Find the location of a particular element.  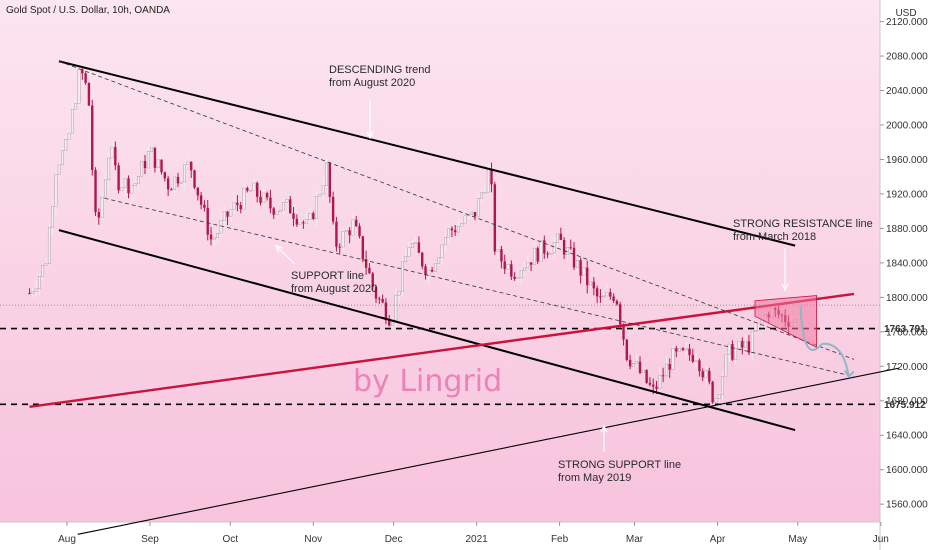

x-tick-label: Dec is located at coordinates (394, 539).